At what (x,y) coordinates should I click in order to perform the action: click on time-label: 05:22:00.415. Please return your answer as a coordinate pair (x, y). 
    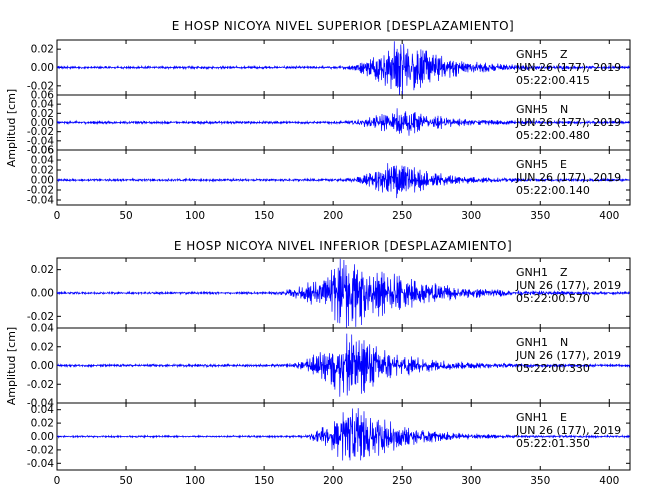
    Looking at the image, I should click on (553, 80).